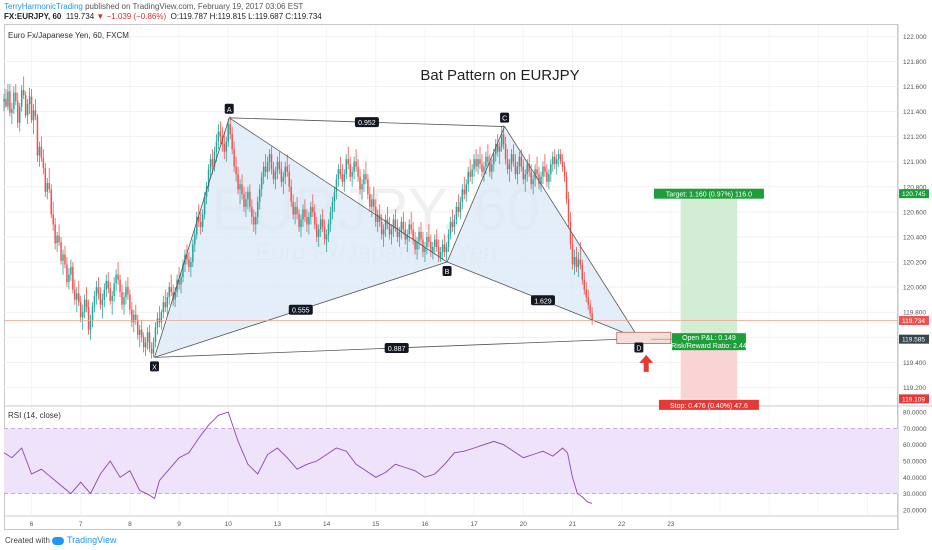  I want to click on price-tick-label: 120.800, so click(915, 187).